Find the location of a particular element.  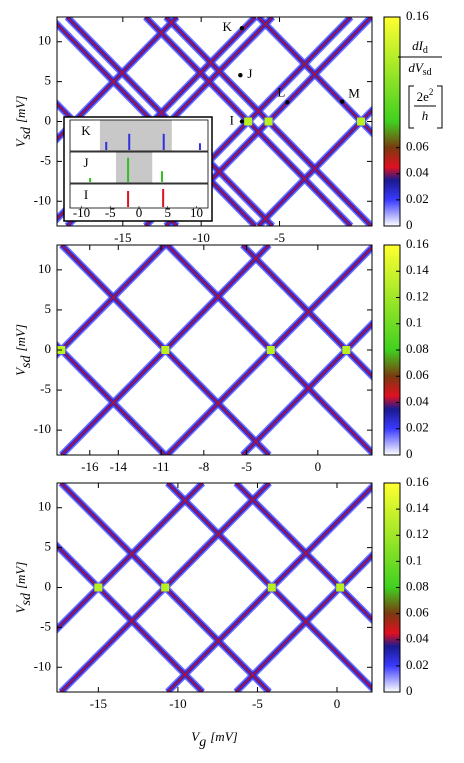

inset-row-label: K is located at coordinates (86, 130).